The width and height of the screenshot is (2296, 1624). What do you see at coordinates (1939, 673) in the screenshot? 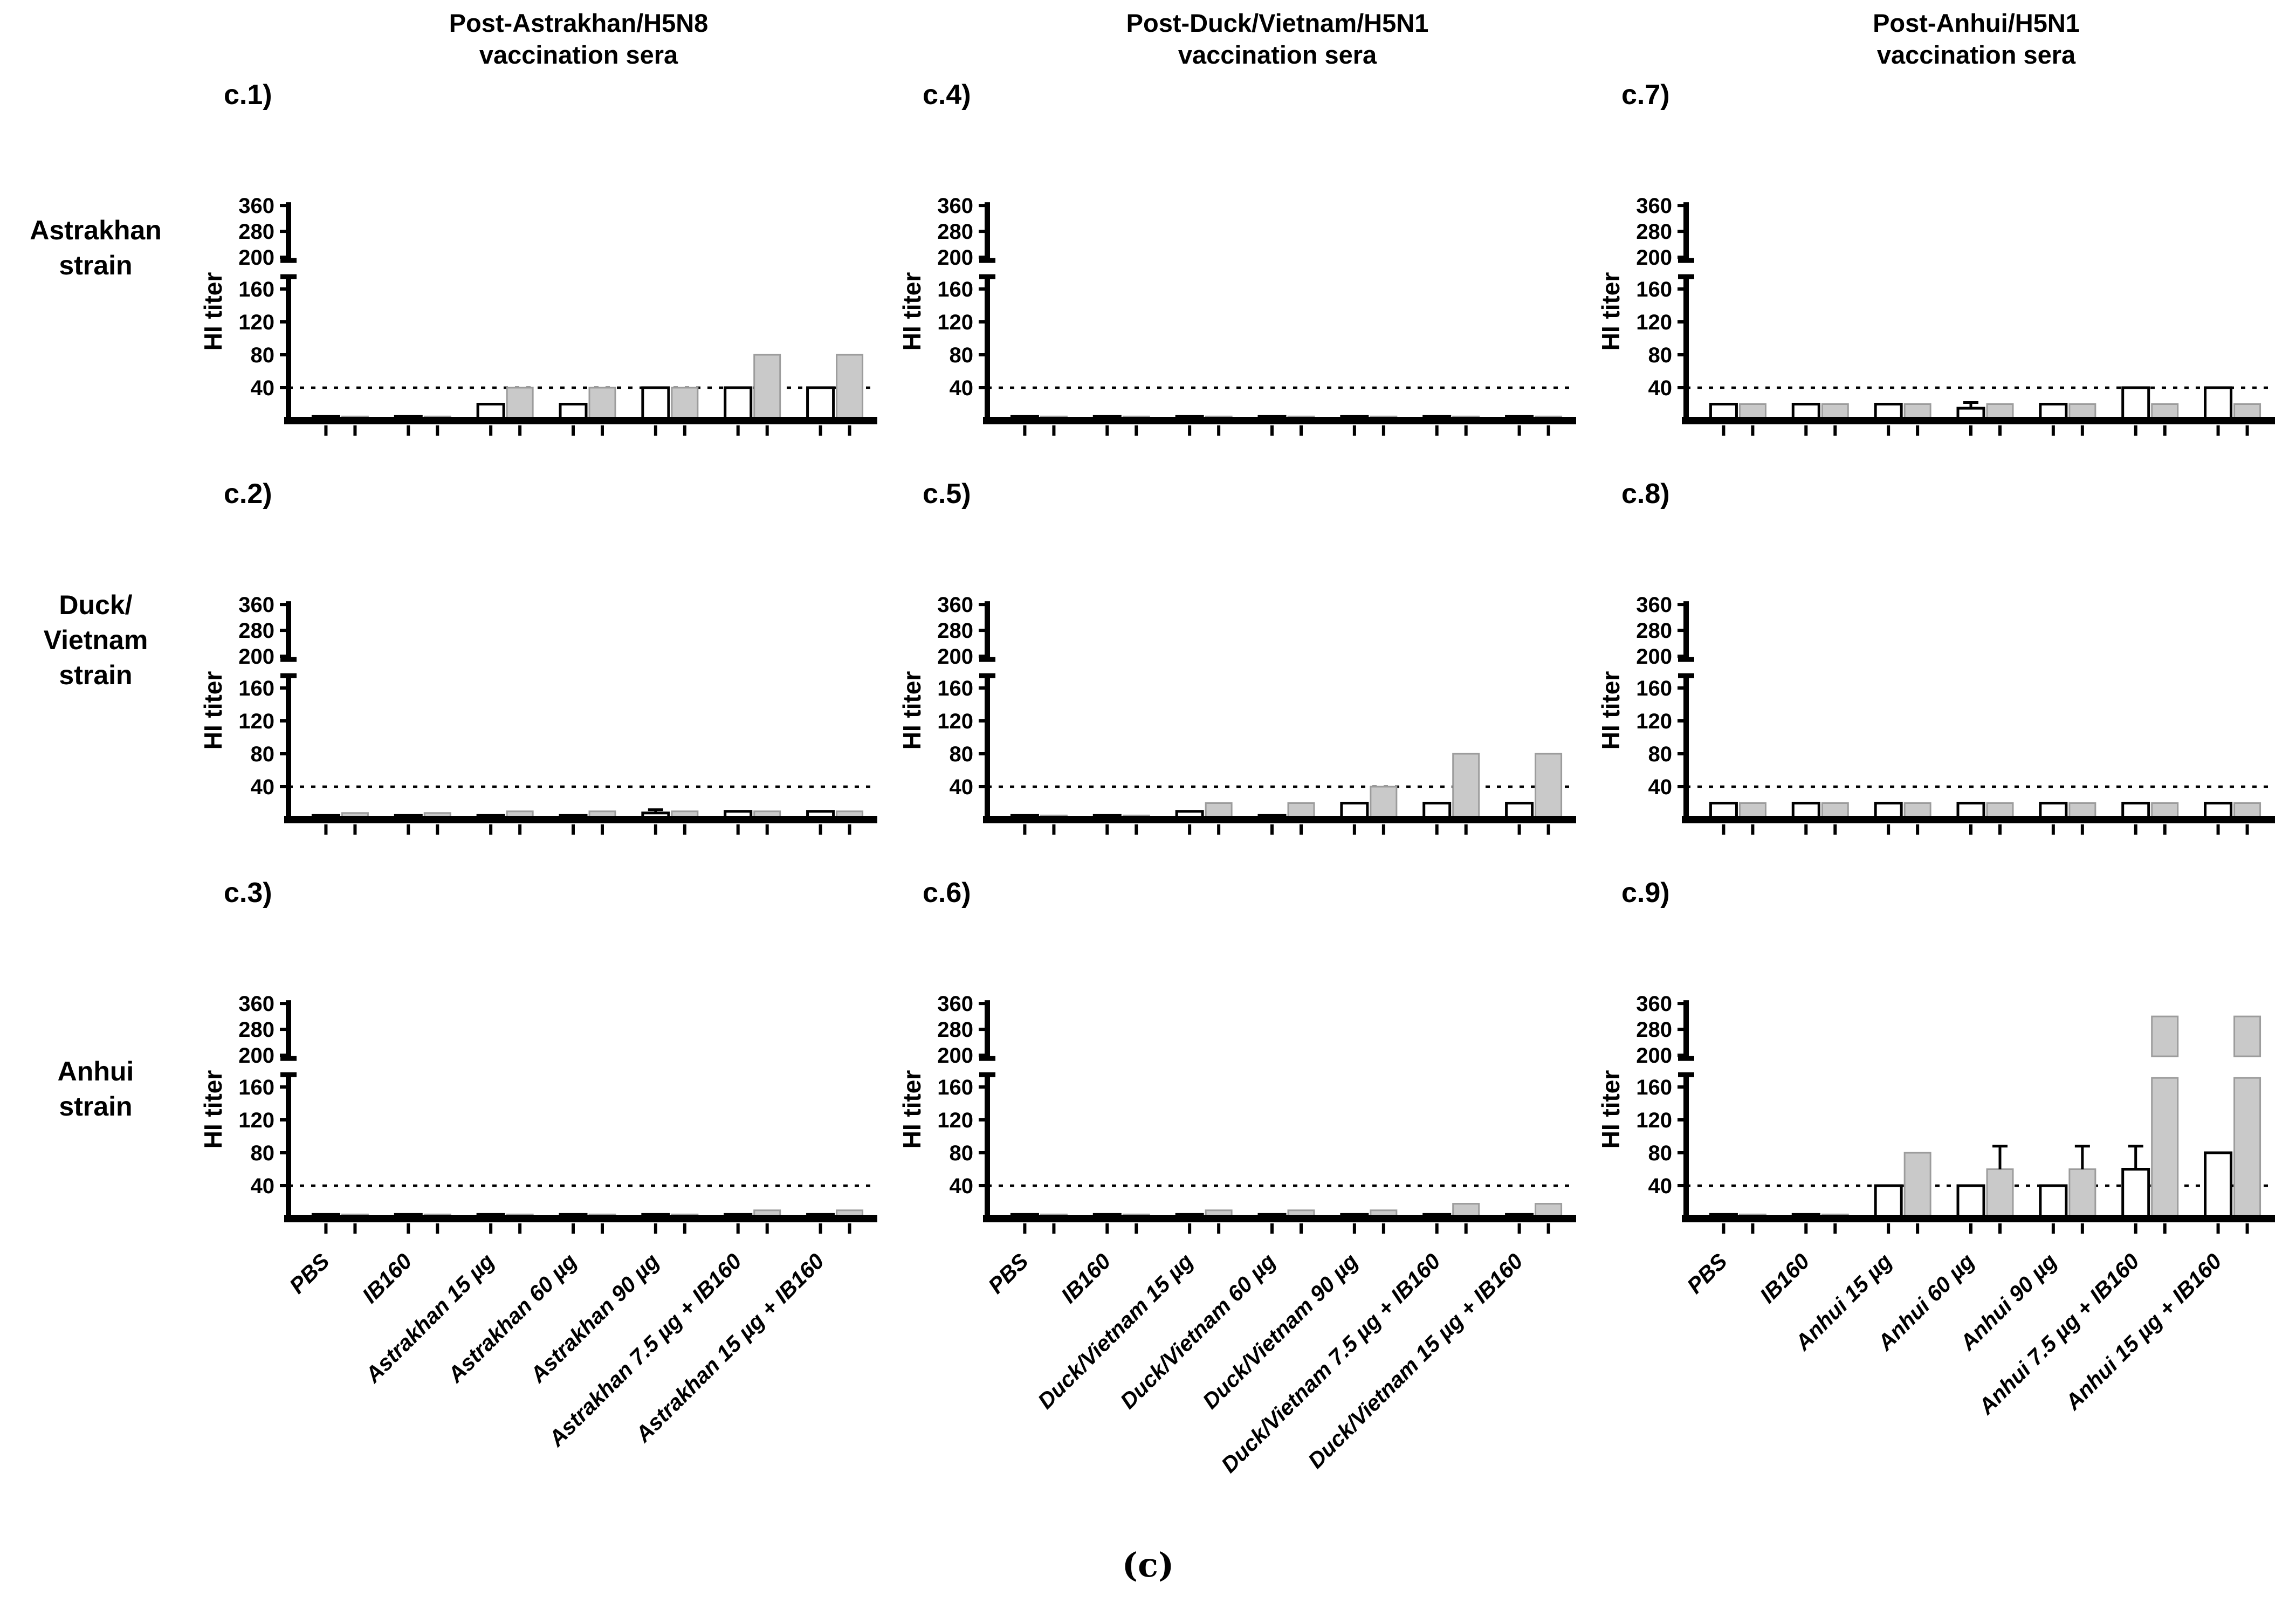
I see `panel-c8: c.8) 40 80 120 160 200 280 360 HI titer` at bounding box center [1939, 673].